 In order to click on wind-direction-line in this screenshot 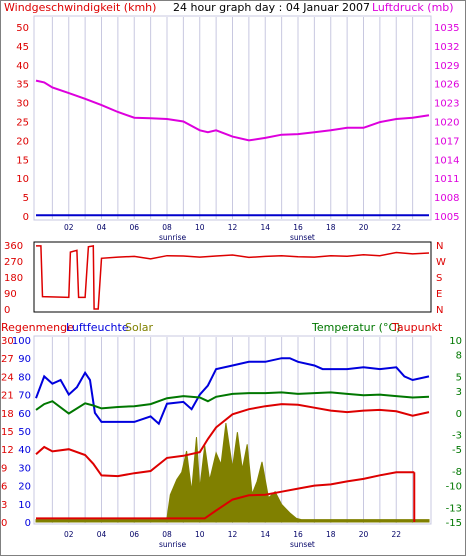, I will do `click(233, 277)`.